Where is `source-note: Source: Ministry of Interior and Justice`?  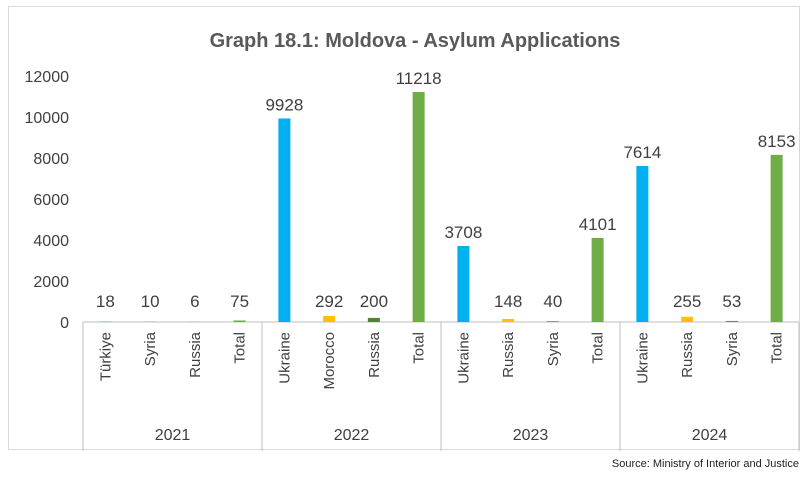 source-note: Source: Ministry of Interior and Justice is located at coordinates (705, 464).